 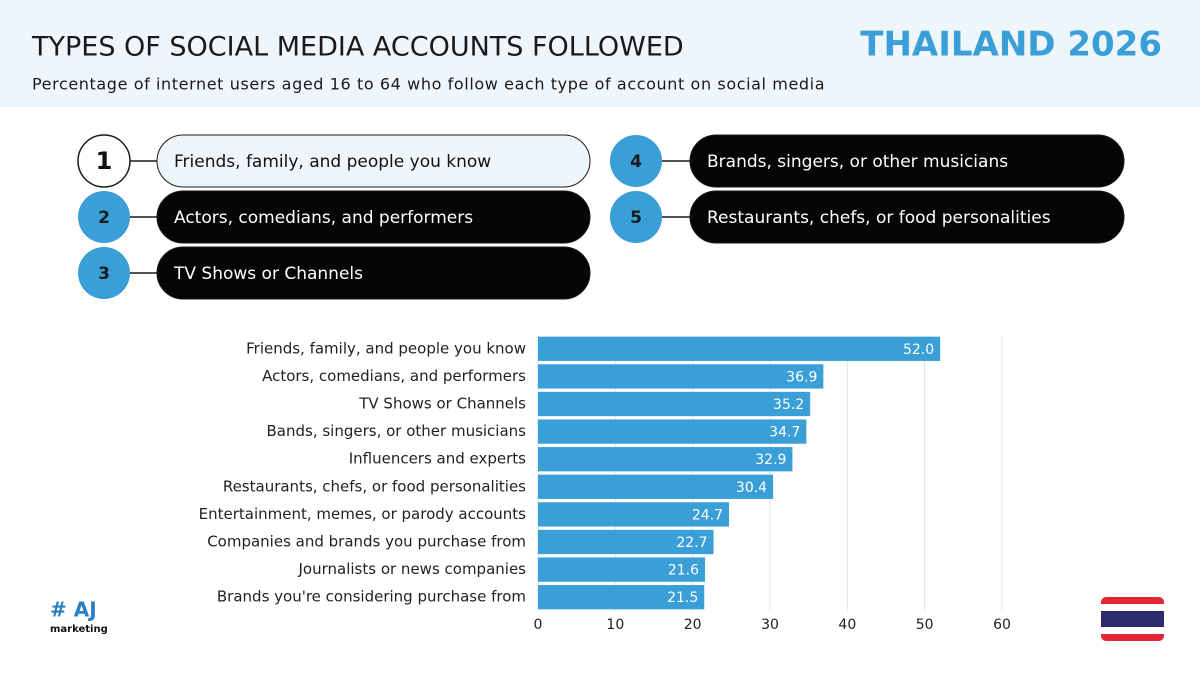 I want to click on y-tick-label: Influencers and experts, so click(x=437, y=459).